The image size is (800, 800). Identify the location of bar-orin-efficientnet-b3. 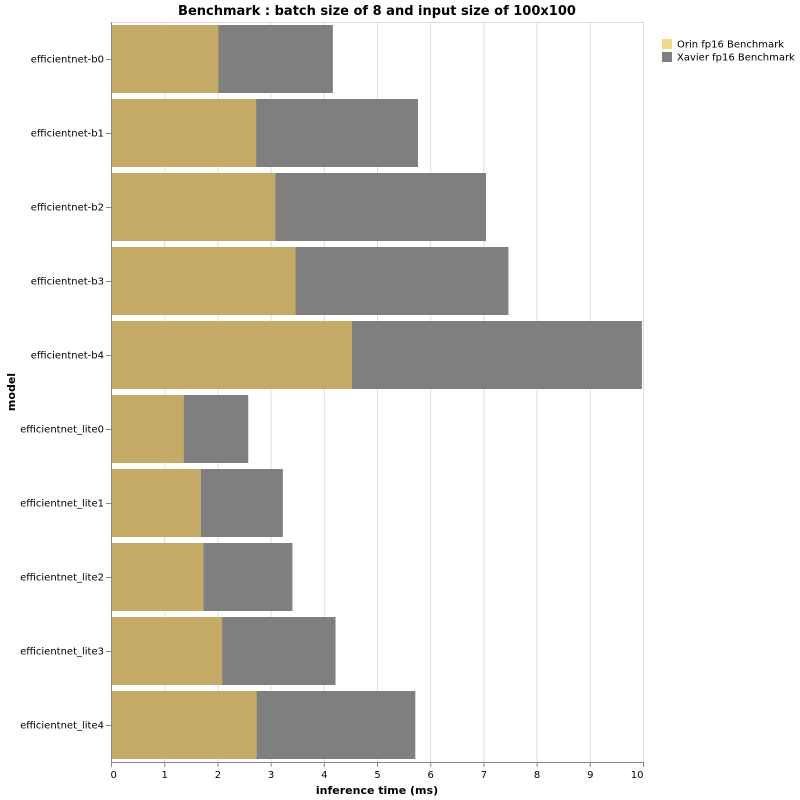
(203, 281).